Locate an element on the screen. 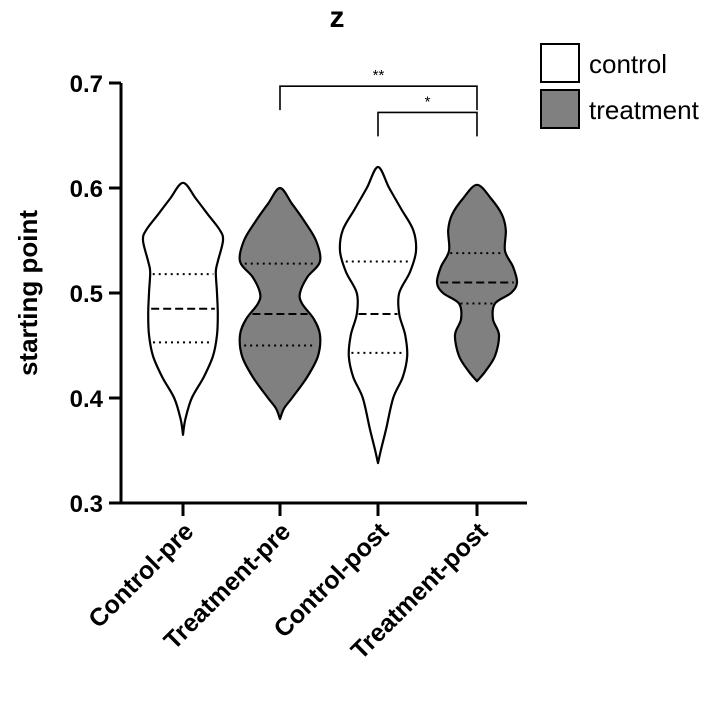  y-axis-label: starting point is located at coordinates (28, 293).